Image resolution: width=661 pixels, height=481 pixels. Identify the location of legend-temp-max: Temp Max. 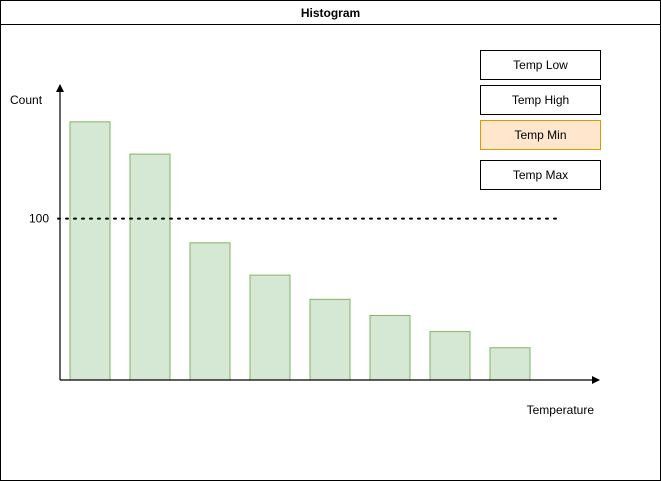
(540, 175).